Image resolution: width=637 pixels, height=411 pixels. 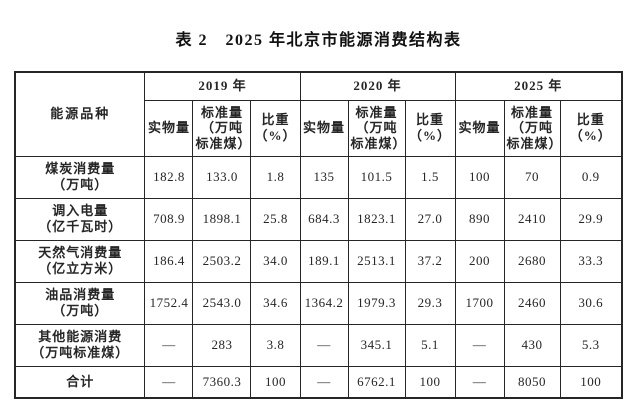 I want to click on year-group-header-2025: 2025 年, so click(x=538, y=86).